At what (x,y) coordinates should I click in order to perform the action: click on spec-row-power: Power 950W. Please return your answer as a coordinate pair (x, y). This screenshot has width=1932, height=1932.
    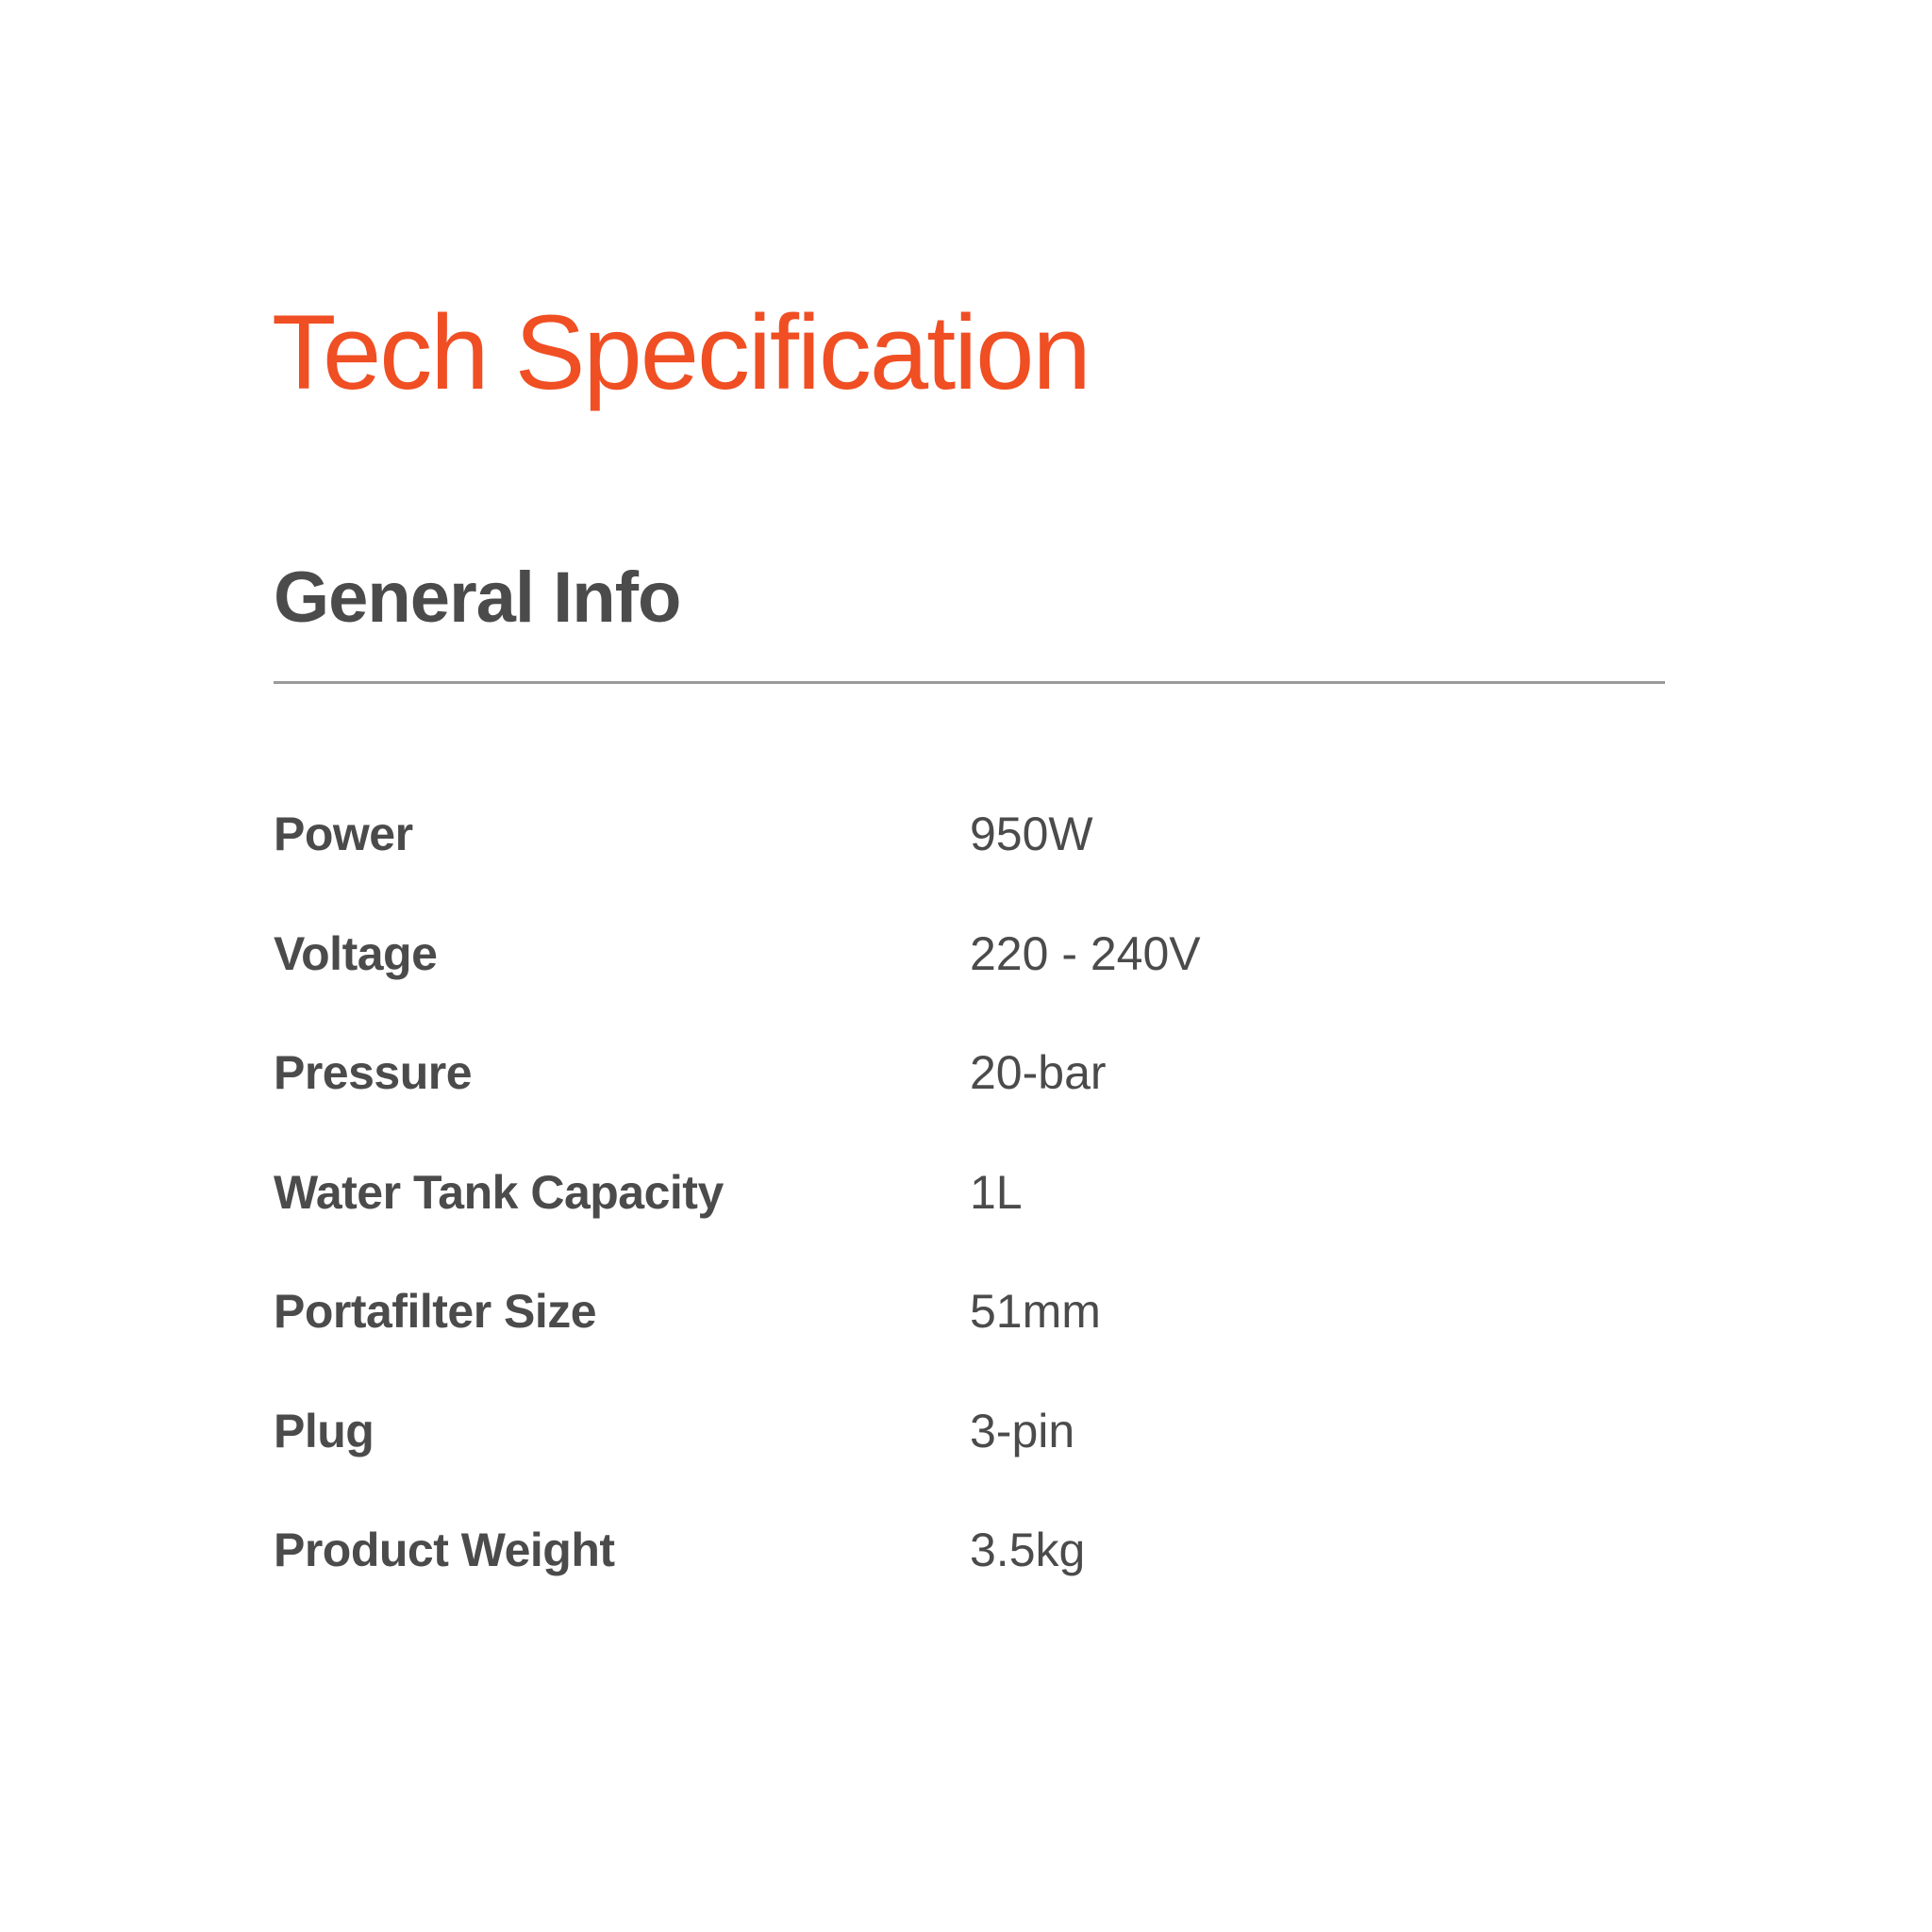
    Looking at the image, I should click on (969, 866).